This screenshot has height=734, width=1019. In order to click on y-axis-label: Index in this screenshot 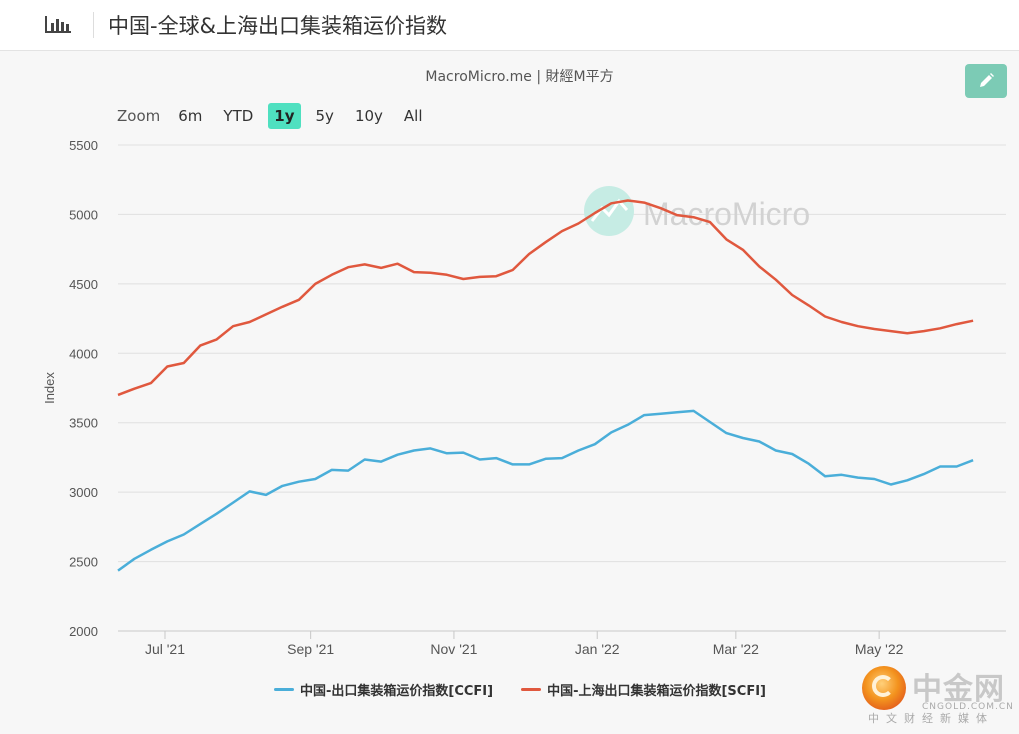, I will do `click(49, 388)`.